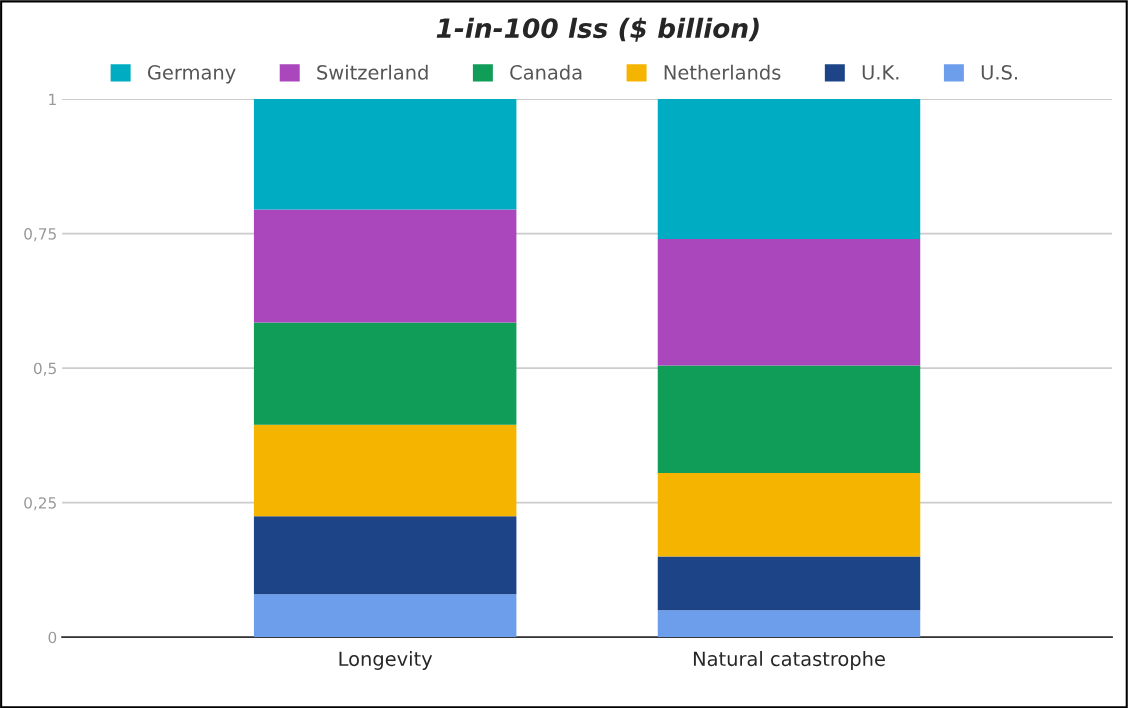 The width and height of the screenshot is (1129, 708). What do you see at coordinates (880, 72) in the screenshot?
I see `legend-label: U.K.` at bounding box center [880, 72].